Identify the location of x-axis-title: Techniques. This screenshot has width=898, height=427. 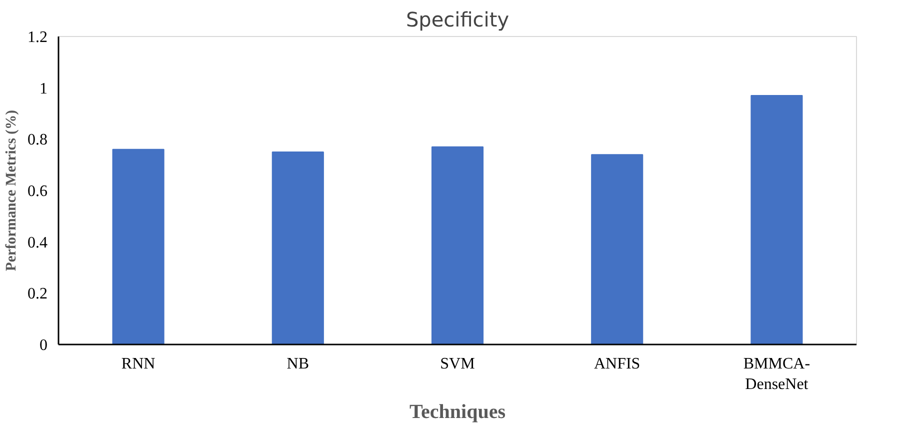
(458, 411).